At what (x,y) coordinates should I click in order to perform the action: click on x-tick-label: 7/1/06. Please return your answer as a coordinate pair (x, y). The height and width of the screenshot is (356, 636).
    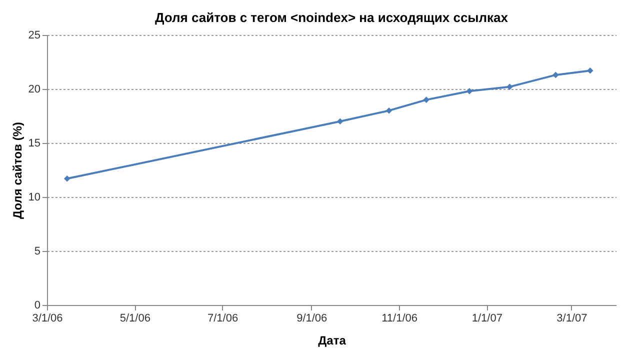
    Looking at the image, I should click on (223, 318).